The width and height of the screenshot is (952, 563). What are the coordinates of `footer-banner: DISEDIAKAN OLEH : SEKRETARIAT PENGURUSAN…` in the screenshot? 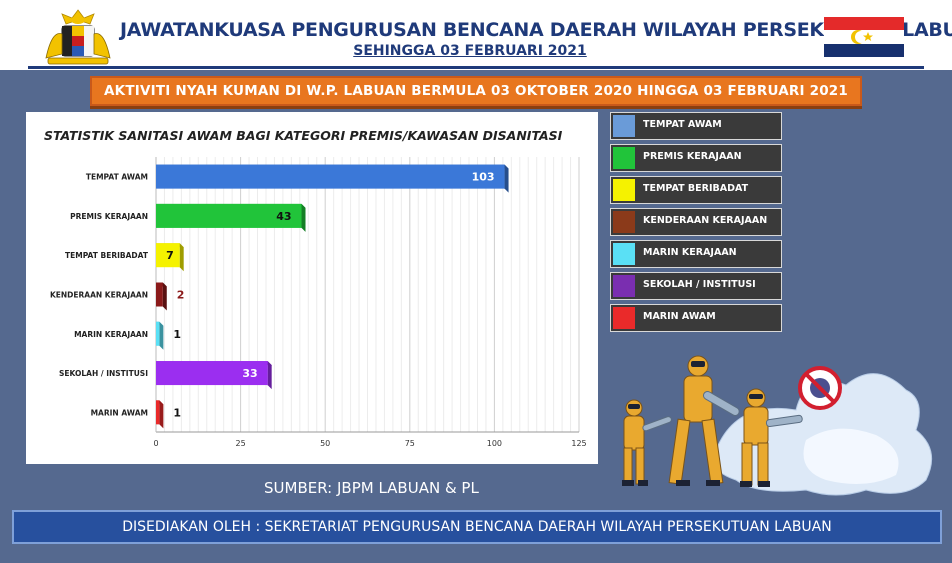 It's located at (477, 527).